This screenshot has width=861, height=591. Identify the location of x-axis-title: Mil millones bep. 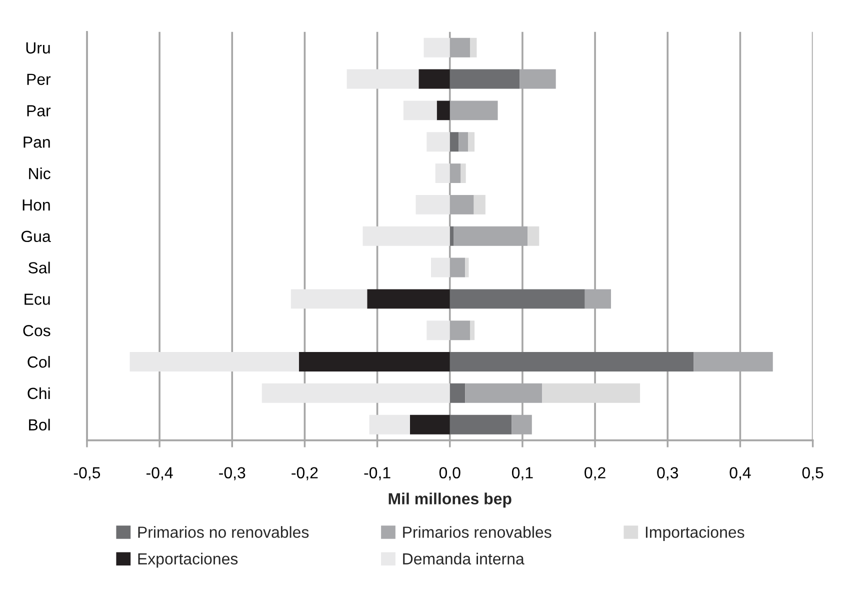
(450, 500).